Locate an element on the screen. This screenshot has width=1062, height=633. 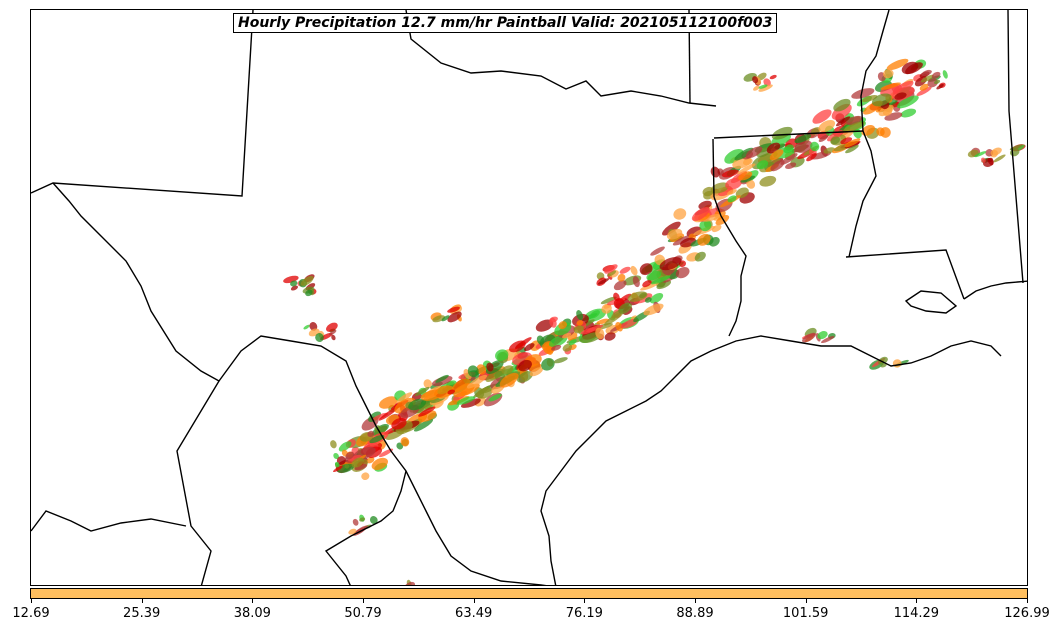
colorbar-tick-label: 126.99 is located at coordinates (1027, 613).